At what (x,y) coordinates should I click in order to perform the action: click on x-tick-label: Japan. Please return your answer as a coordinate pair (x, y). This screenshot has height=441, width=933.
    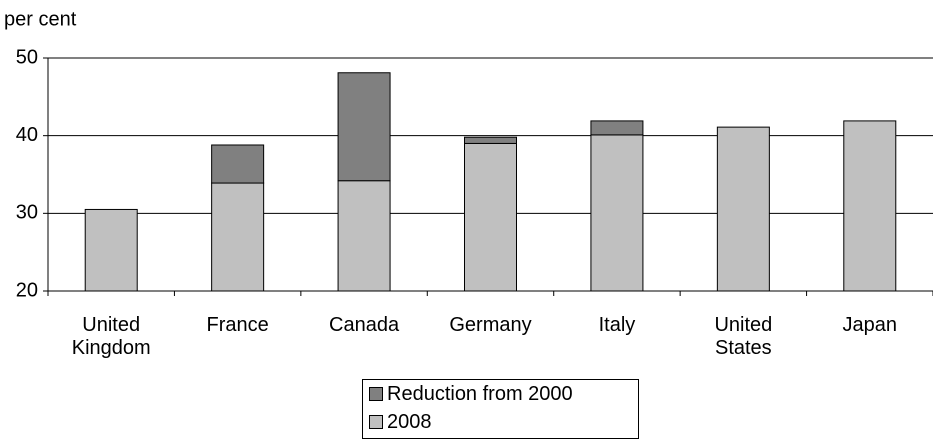
    Looking at the image, I should click on (870, 325).